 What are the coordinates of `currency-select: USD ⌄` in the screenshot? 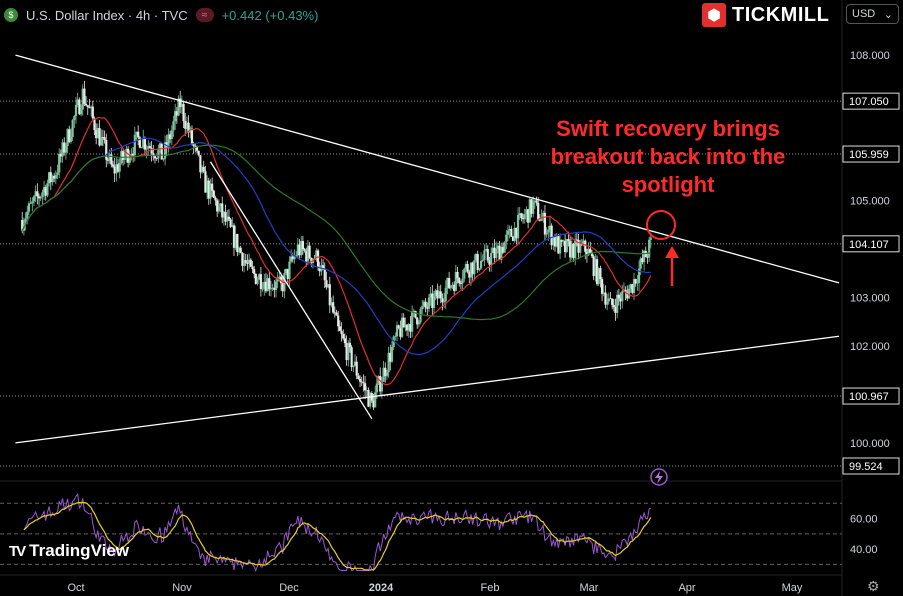 It's located at (872, 14).